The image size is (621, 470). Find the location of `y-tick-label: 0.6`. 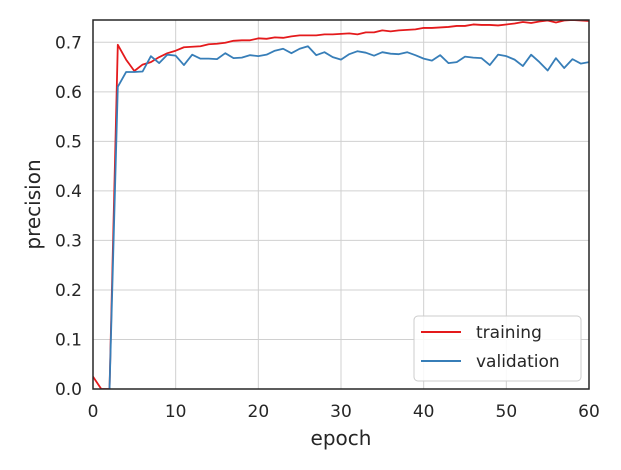

y-tick-label: 0.6 is located at coordinates (68, 93).